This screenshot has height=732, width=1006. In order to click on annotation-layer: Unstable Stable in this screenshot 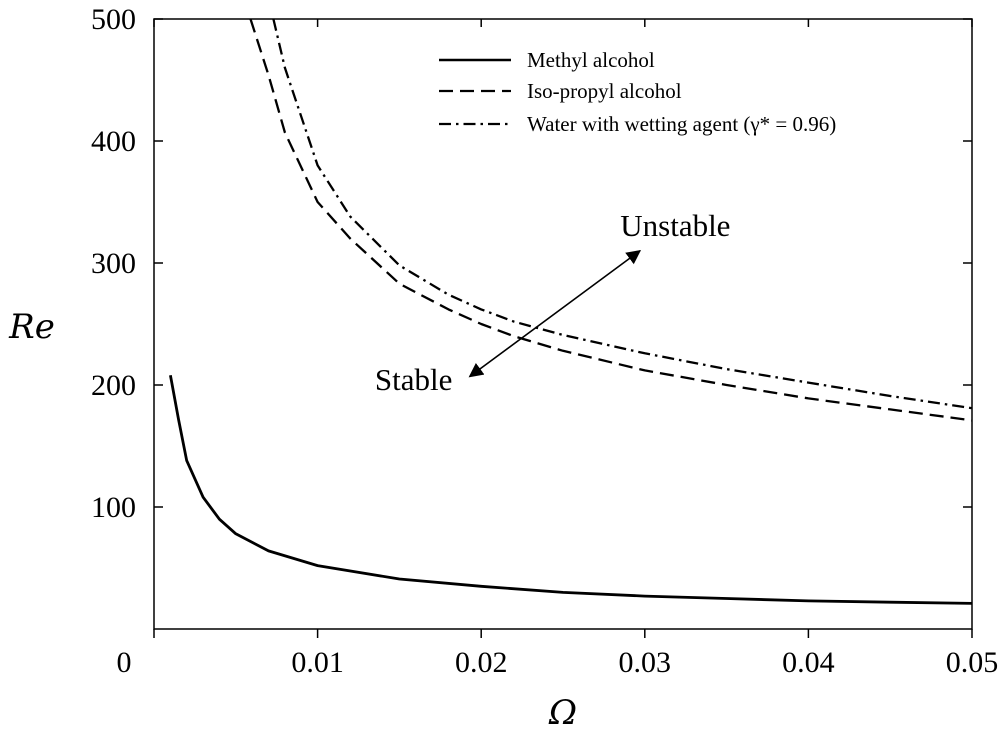, I will do `click(553, 302)`.